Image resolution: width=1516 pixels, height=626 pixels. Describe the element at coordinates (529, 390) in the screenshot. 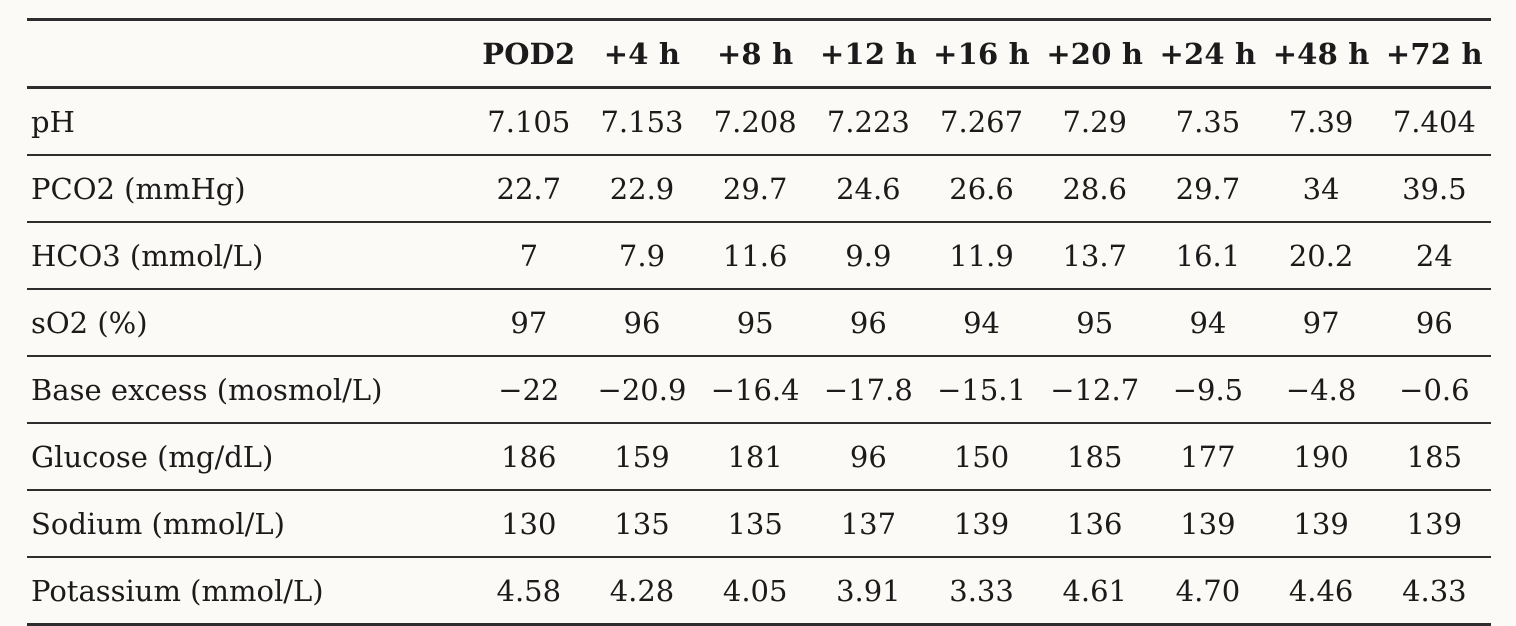

I see `cell: −22` at that location.